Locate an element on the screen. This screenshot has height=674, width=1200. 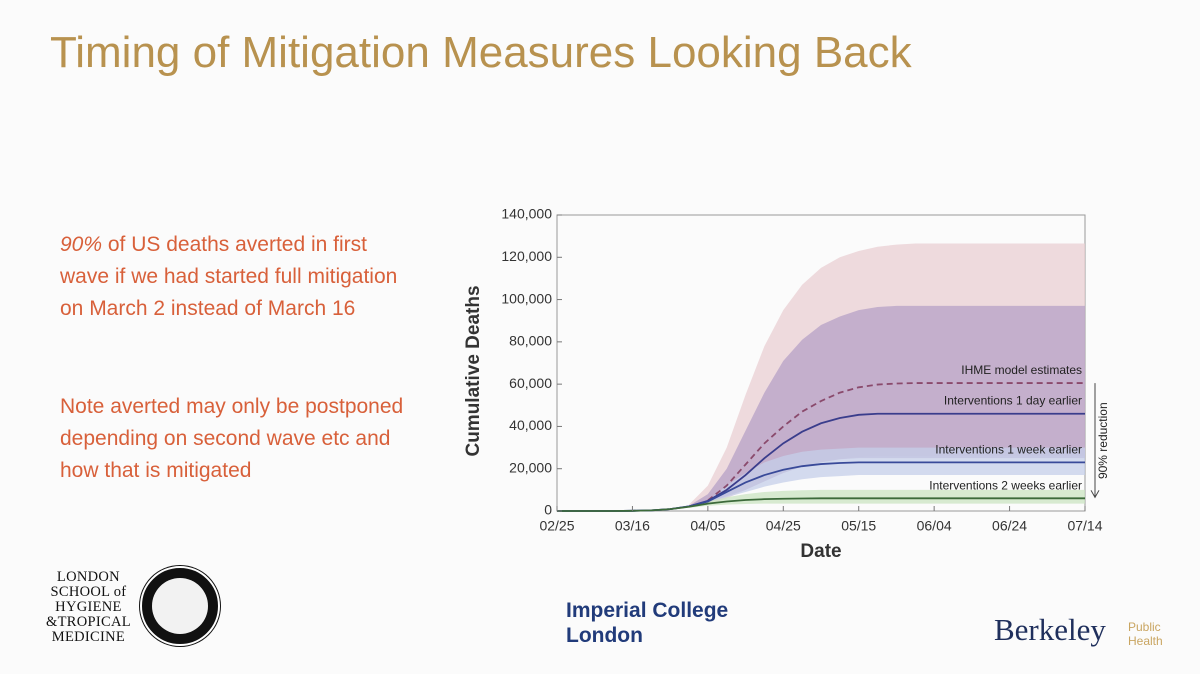
series-label: IHME model estimates is located at coordinates (1021, 370).